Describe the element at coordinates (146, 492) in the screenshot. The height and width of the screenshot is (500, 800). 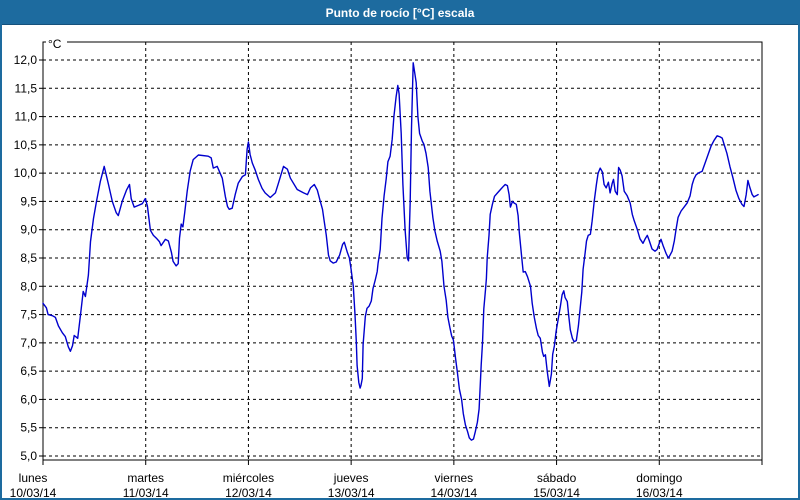
I see `x-date-label: 11/03/14` at that location.